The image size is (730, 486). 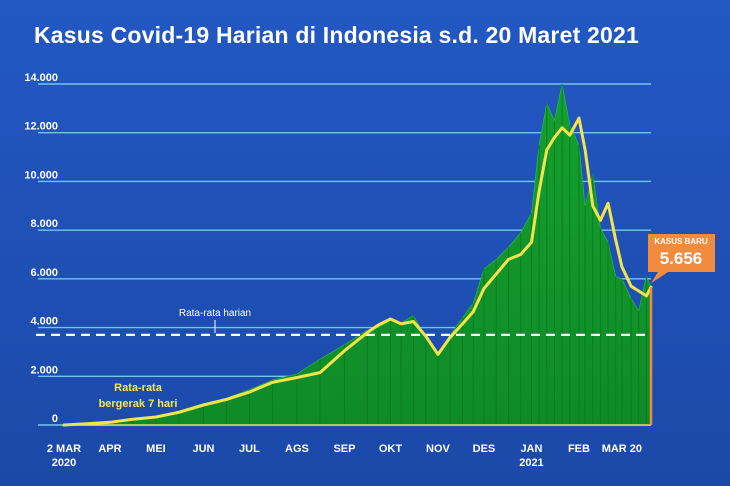 What do you see at coordinates (681, 241) in the screenshot?
I see `new-cases-callout-label: KASUS BARU` at bounding box center [681, 241].